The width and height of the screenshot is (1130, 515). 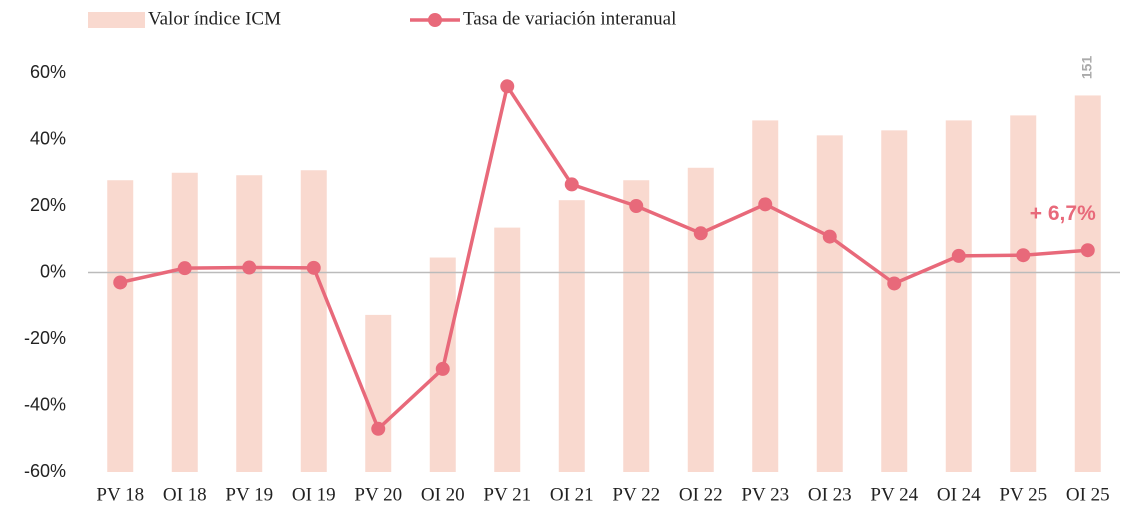 I want to click on x-tick-label: PV 20, so click(x=378, y=494).